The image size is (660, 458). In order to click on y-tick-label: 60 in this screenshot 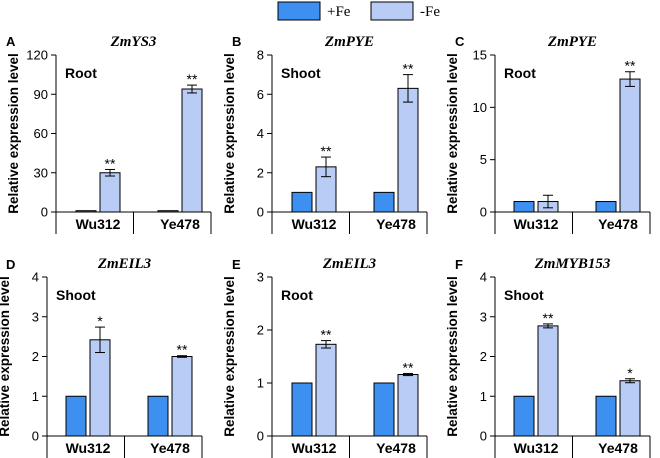, I will do `click(41, 133)`.